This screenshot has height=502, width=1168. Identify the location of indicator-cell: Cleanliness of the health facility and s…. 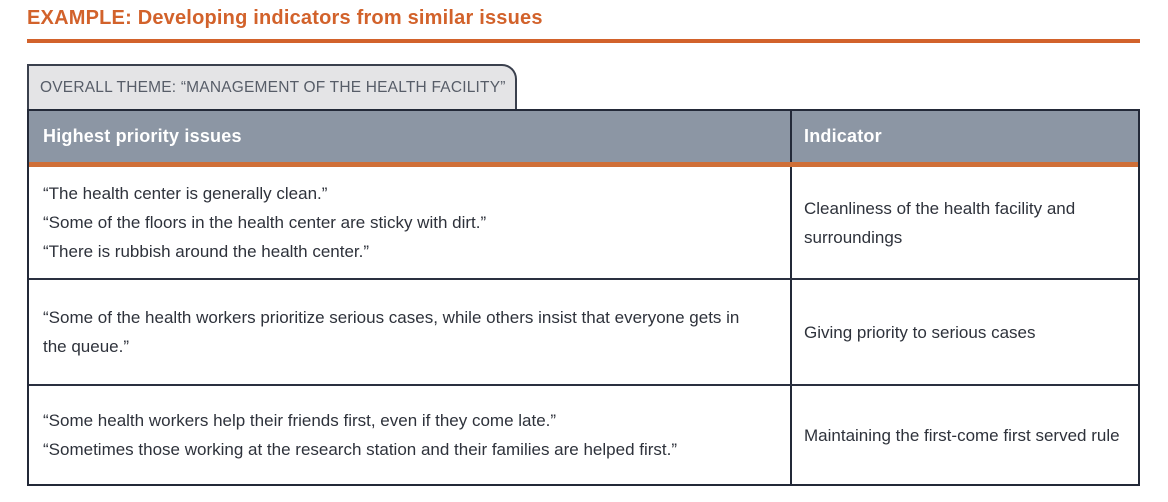
(964, 222).